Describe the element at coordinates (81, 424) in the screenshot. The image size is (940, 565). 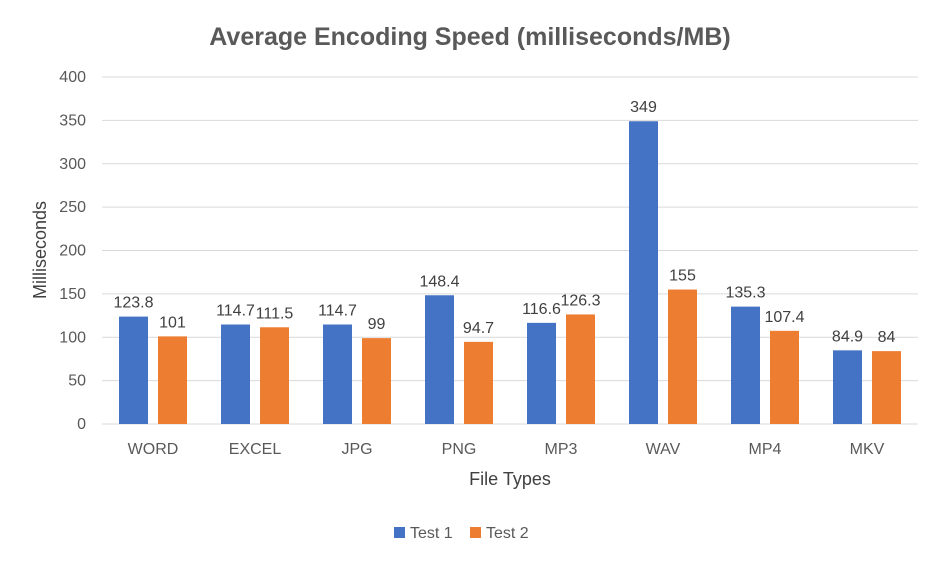
I see `y-tick-label: 0` at that location.